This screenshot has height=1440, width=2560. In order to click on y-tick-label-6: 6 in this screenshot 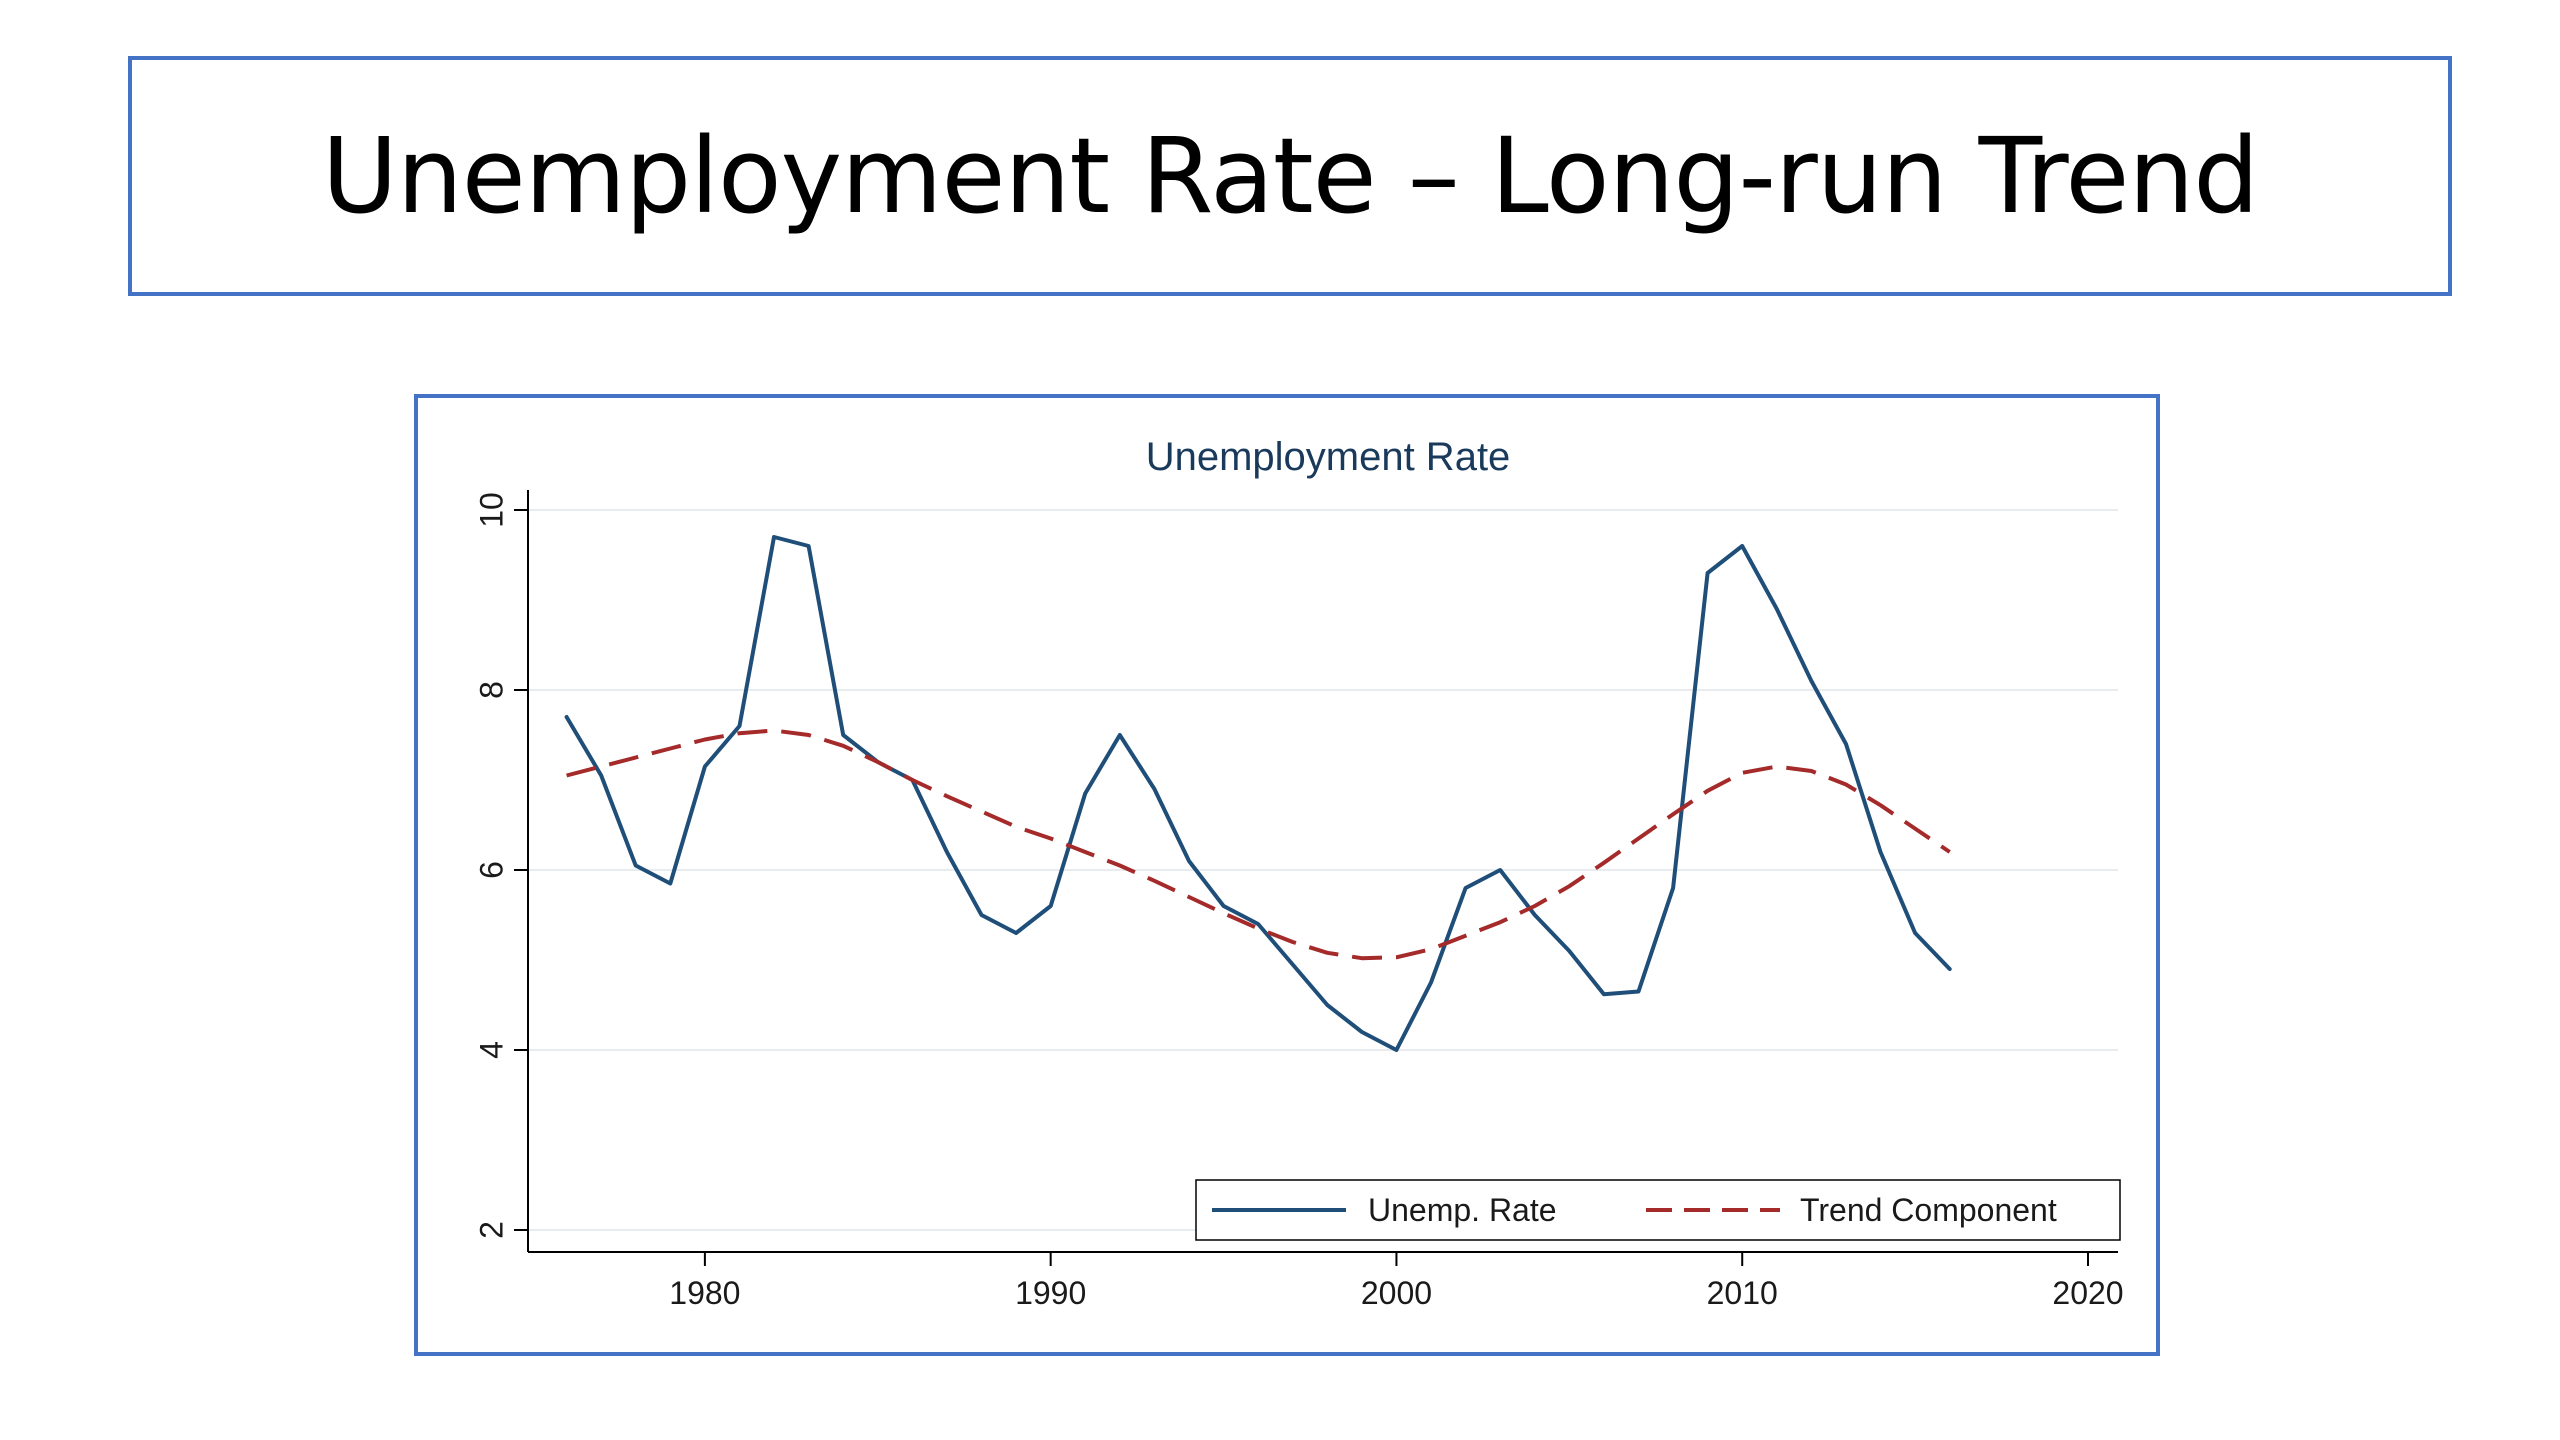, I will do `click(491, 870)`.